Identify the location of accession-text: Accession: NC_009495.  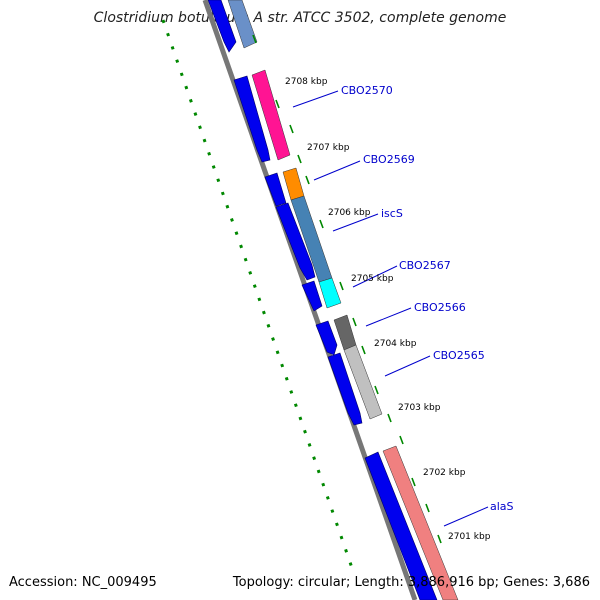
(83, 582).